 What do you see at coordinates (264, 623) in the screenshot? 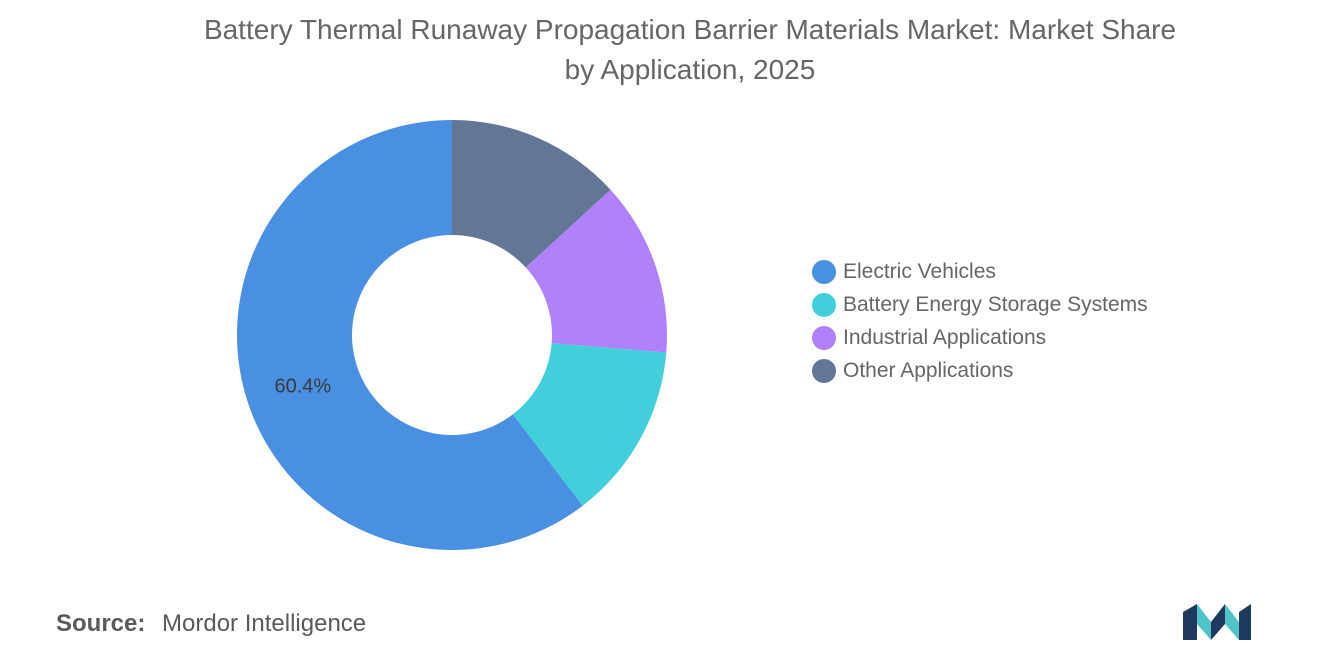
I see `source-text: Mordor Intelligence` at bounding box center [264, 623].